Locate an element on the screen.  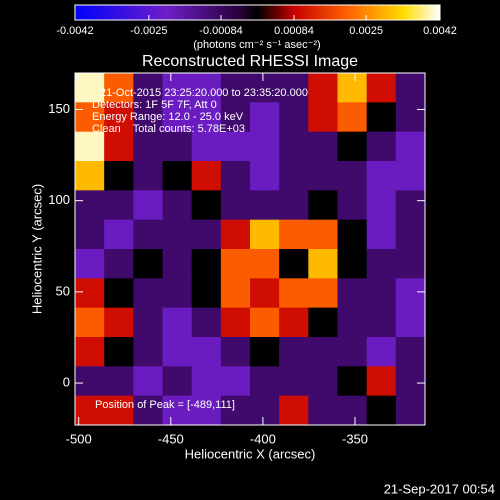
x-axis-label: Heliocentric X (arcsec) is located at coordinates (250, 453).